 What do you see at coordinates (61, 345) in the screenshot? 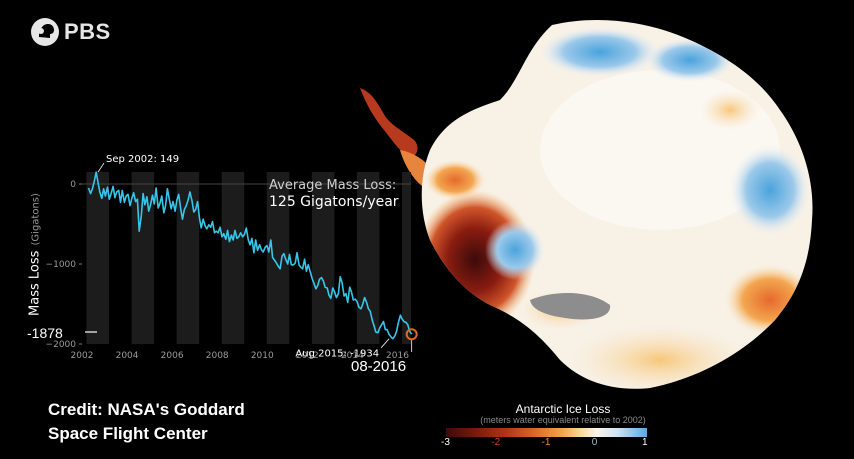
I see `y-tick-label: −2000` at bounding box center [61, 345].